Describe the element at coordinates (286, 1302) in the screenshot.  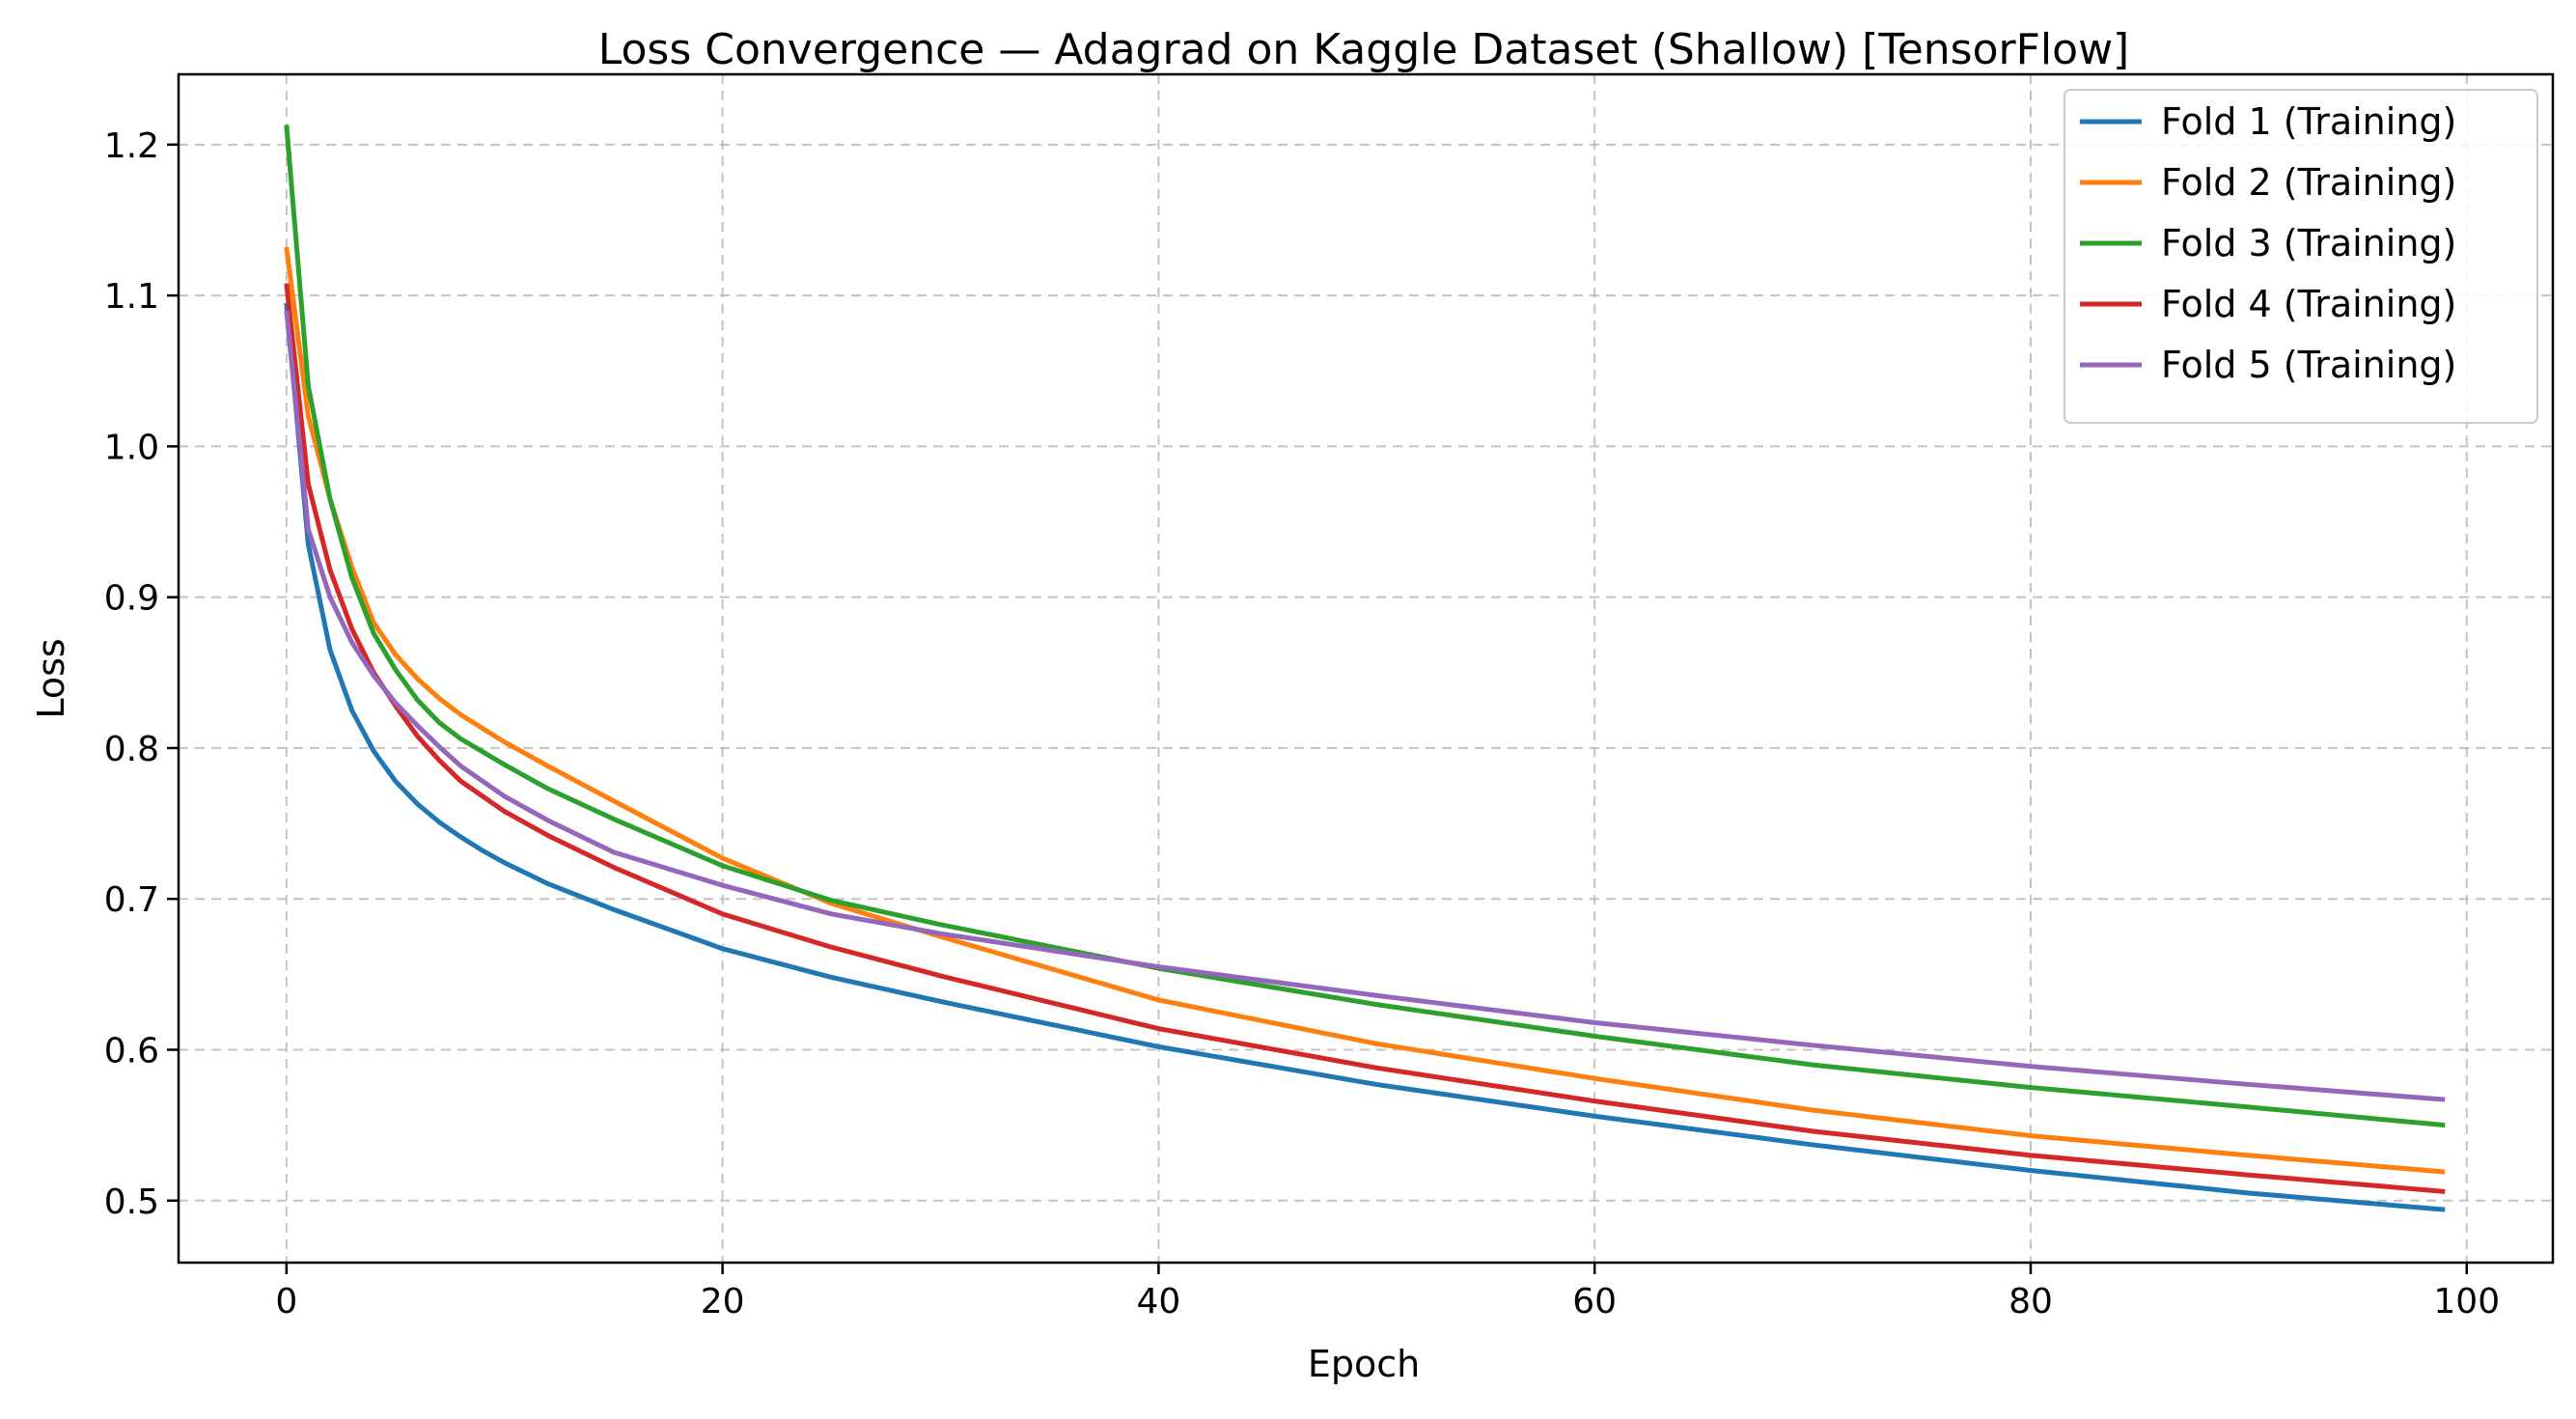
I see `x-tick-label: 0` at that location.